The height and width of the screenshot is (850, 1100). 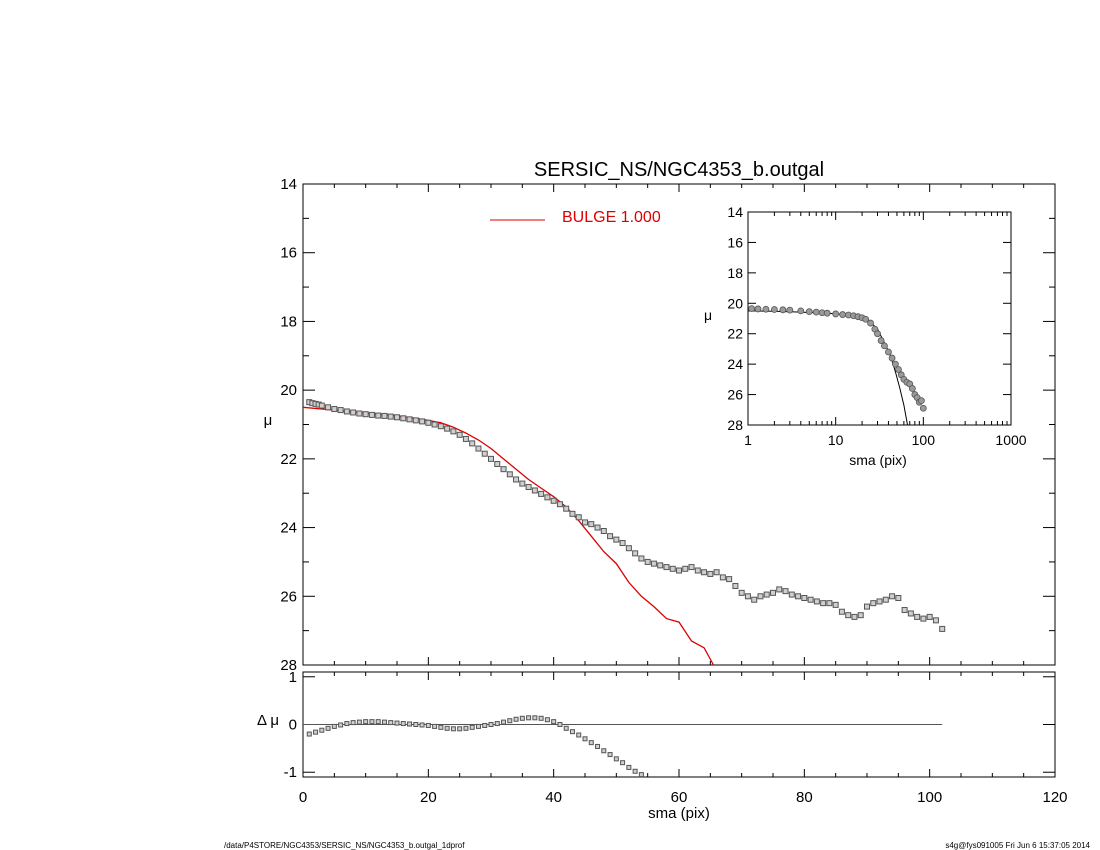 What do you see at coordinates (288, 459) in the screenshot?
I see `main-y-tick-label: 22` at bounding box center [288, 459].